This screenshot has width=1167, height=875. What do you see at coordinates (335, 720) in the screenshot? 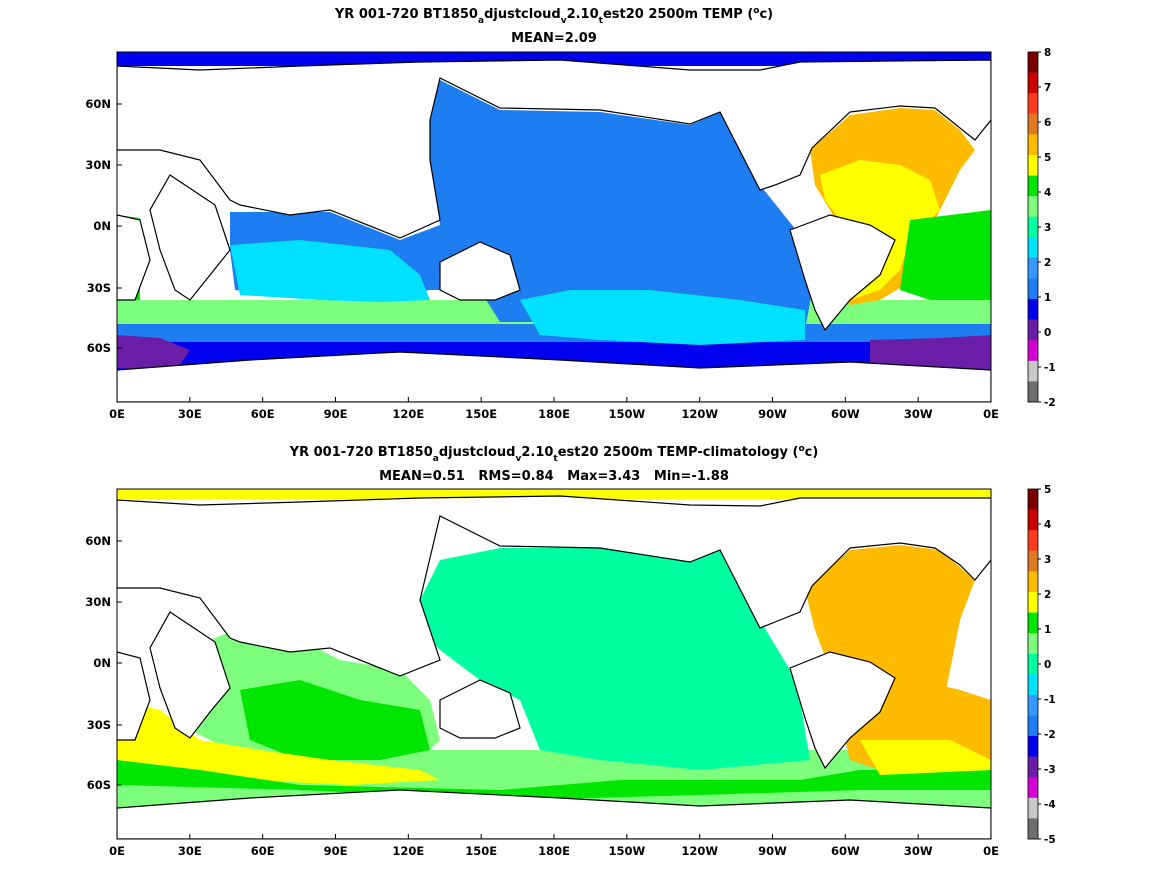
I see `indian-green` at bounding box center [335, 720].